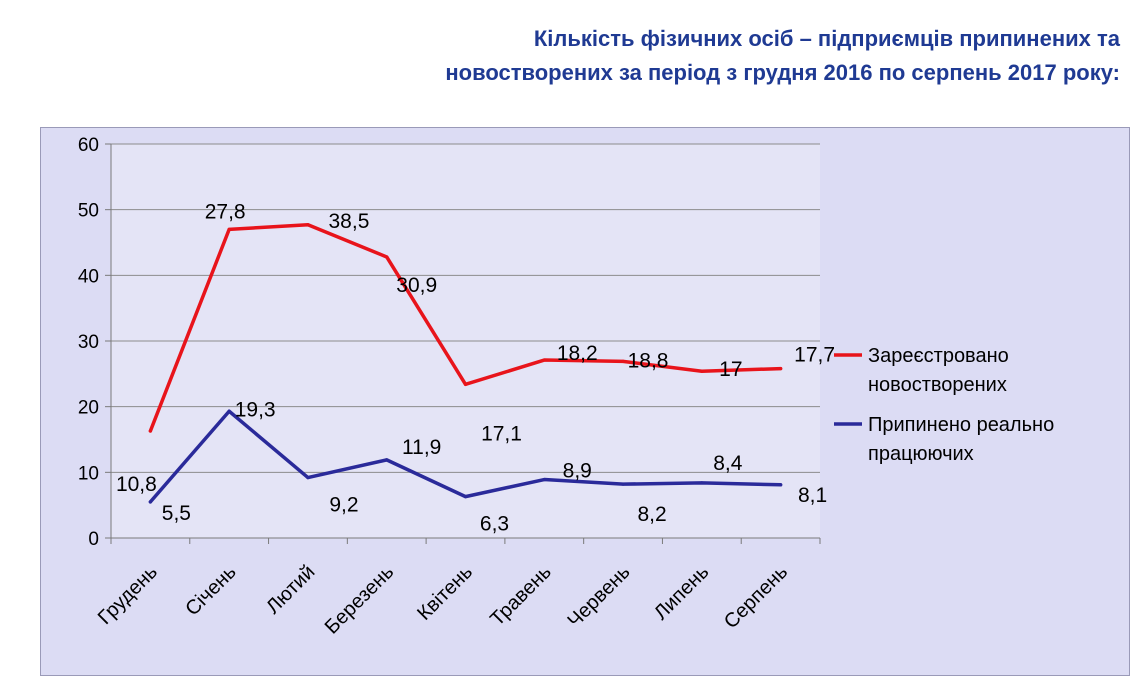 Image resolution: width=1145 pixels, height=689 pixels. I want to click on legend-label-1: Зареєстровано, so click(938, 356).